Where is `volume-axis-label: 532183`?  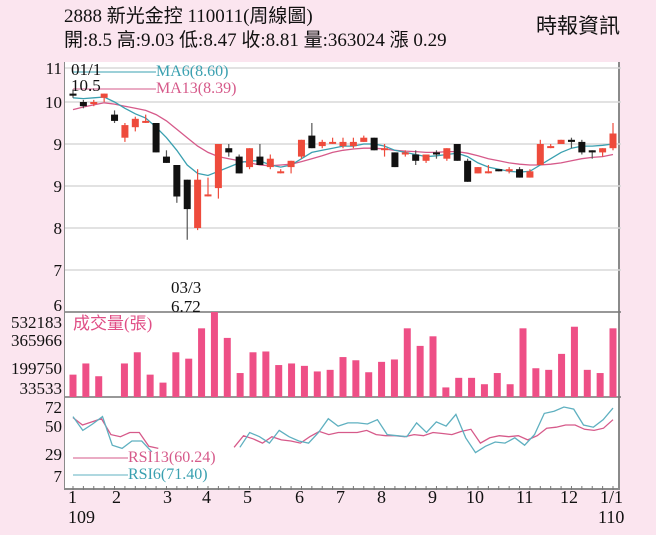
volume-axis-label: 532183 is located at coordinates (36, 322).